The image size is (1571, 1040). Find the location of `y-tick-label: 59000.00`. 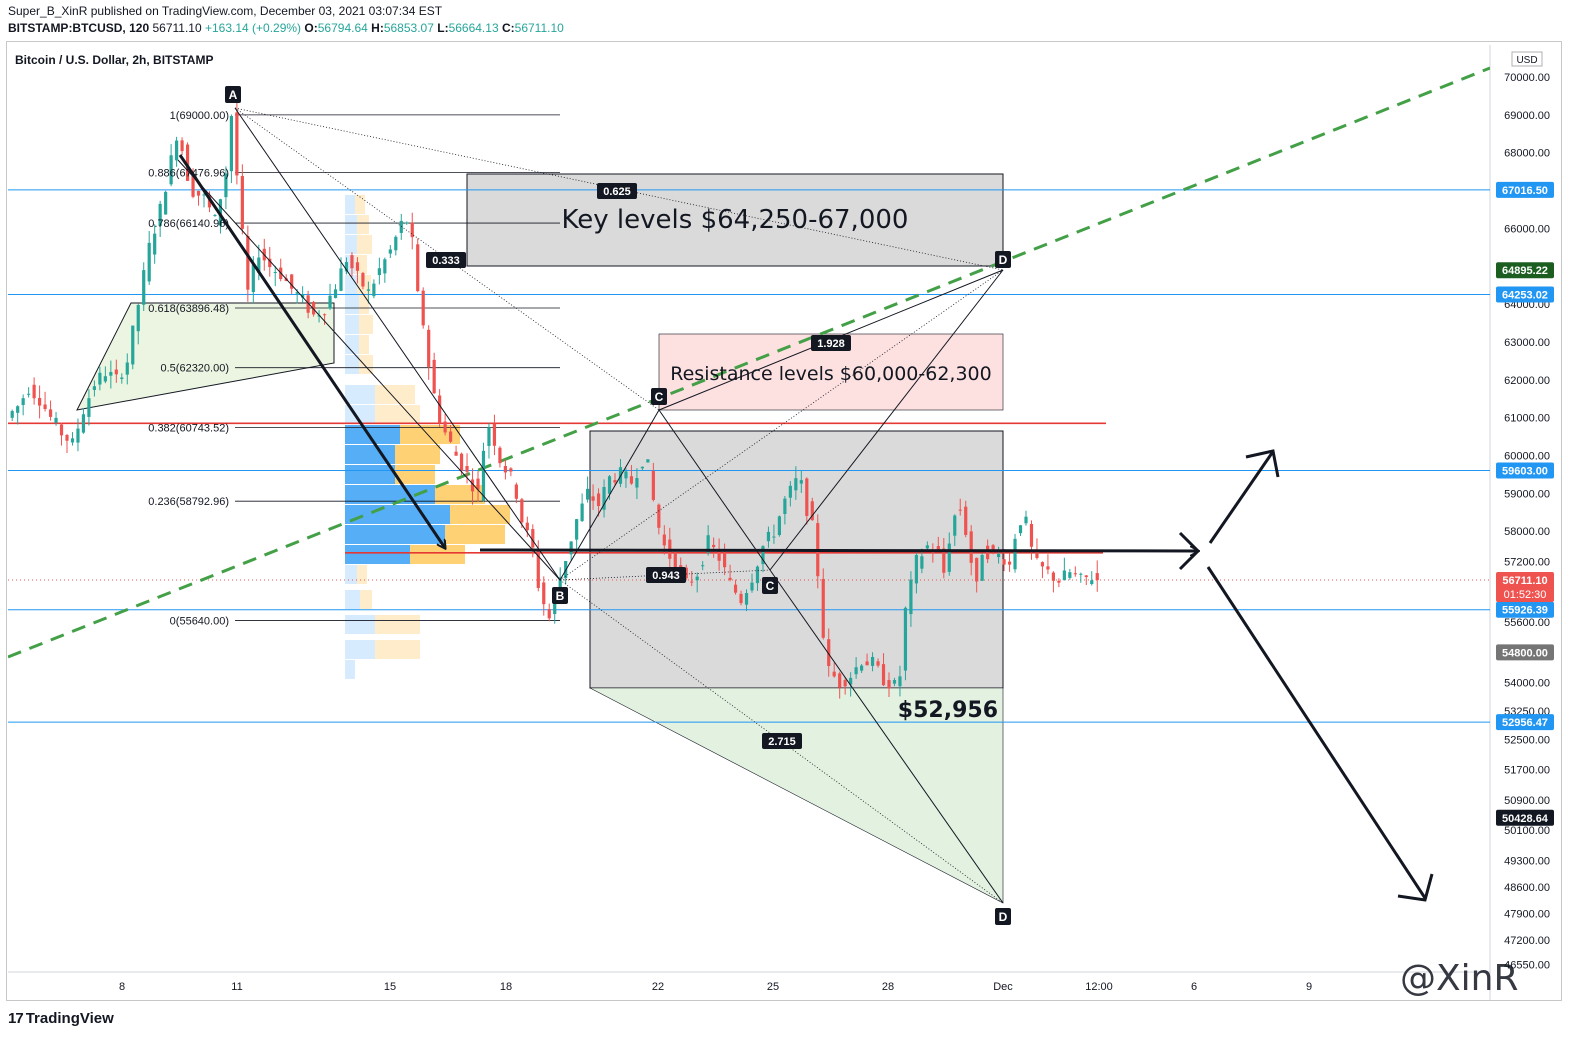

y-tick-label: 59000.00 is located at coordinates (1527, 494).